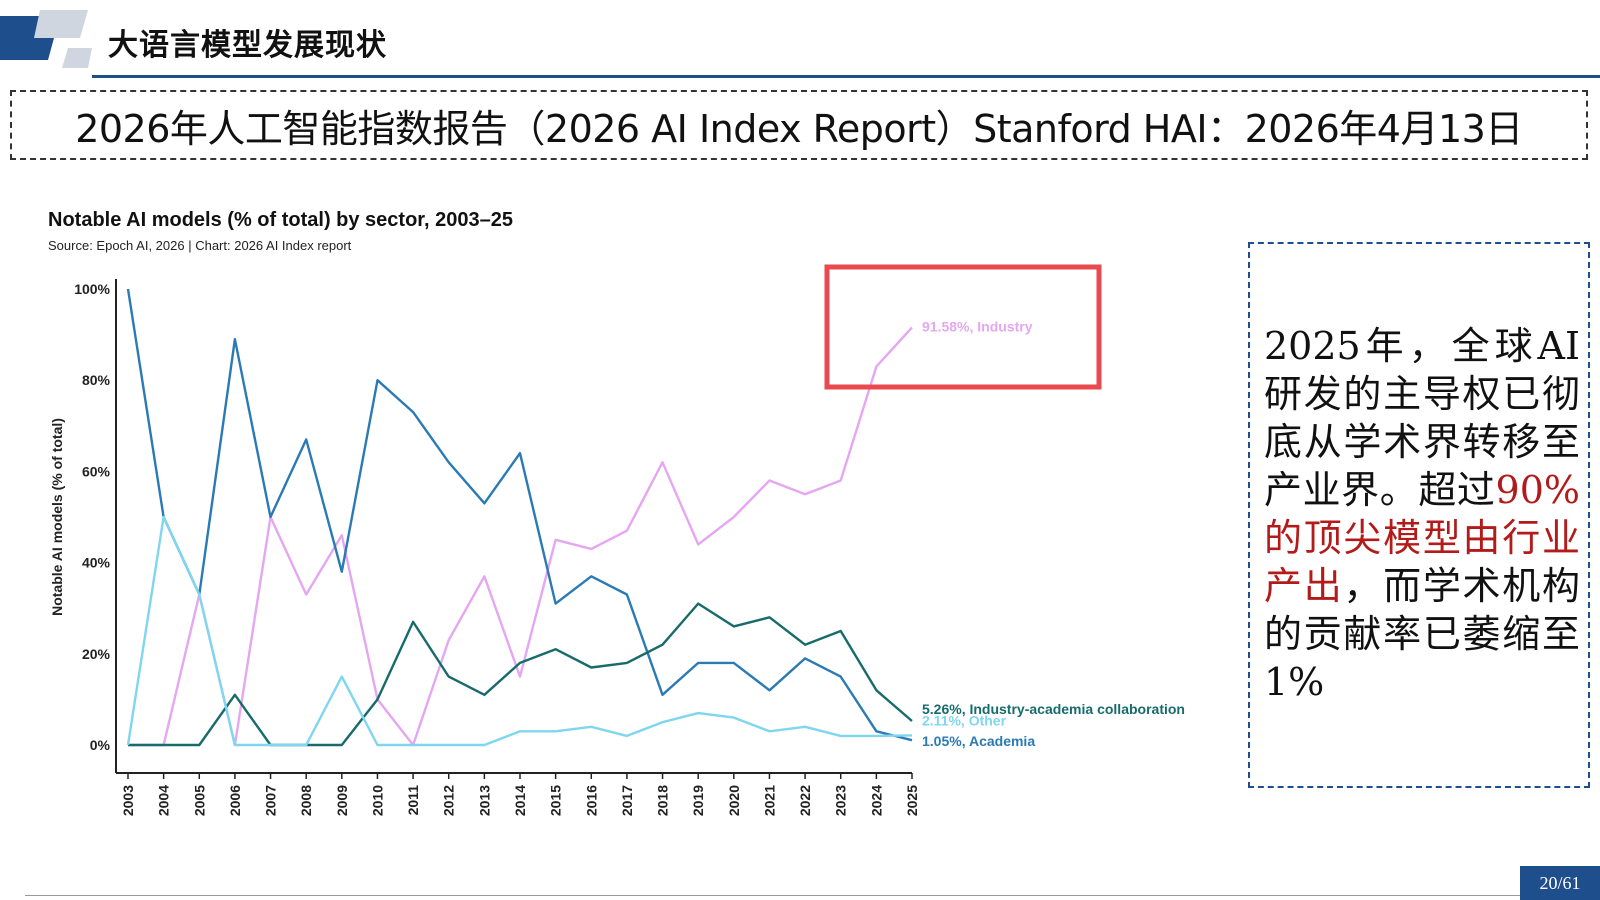 The width and height of the screenshot is (1600, 900). I want to click on x-tick-label: 2012, so click(449, 800).